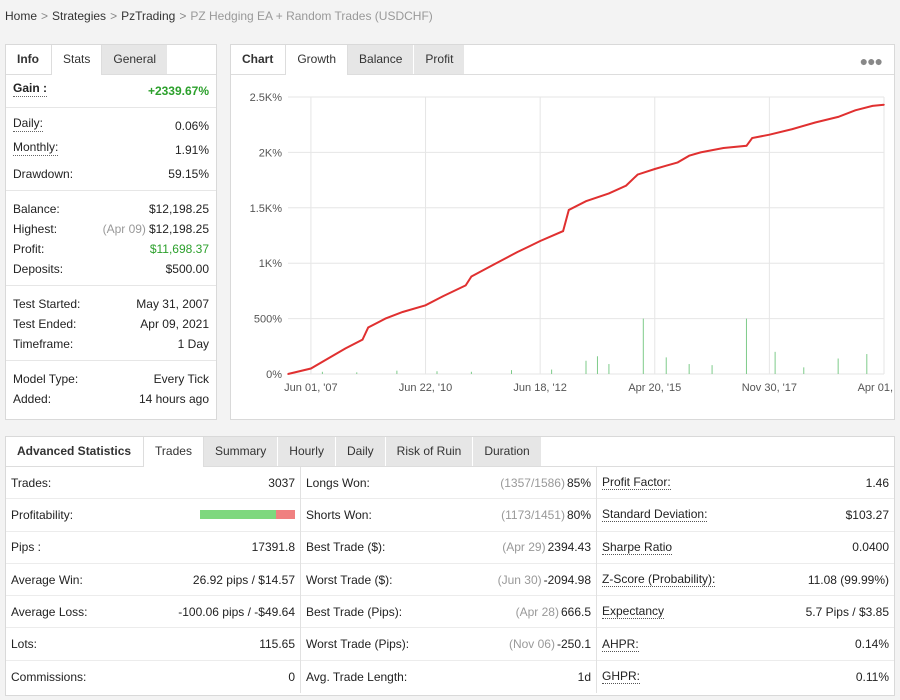 This screenshot has width=900, height=700. What do you see at coordinates (537, 611) in the screenshot?
I see `best-trade-pips-date: (Apr 28)` at bounding box center [537, 611].